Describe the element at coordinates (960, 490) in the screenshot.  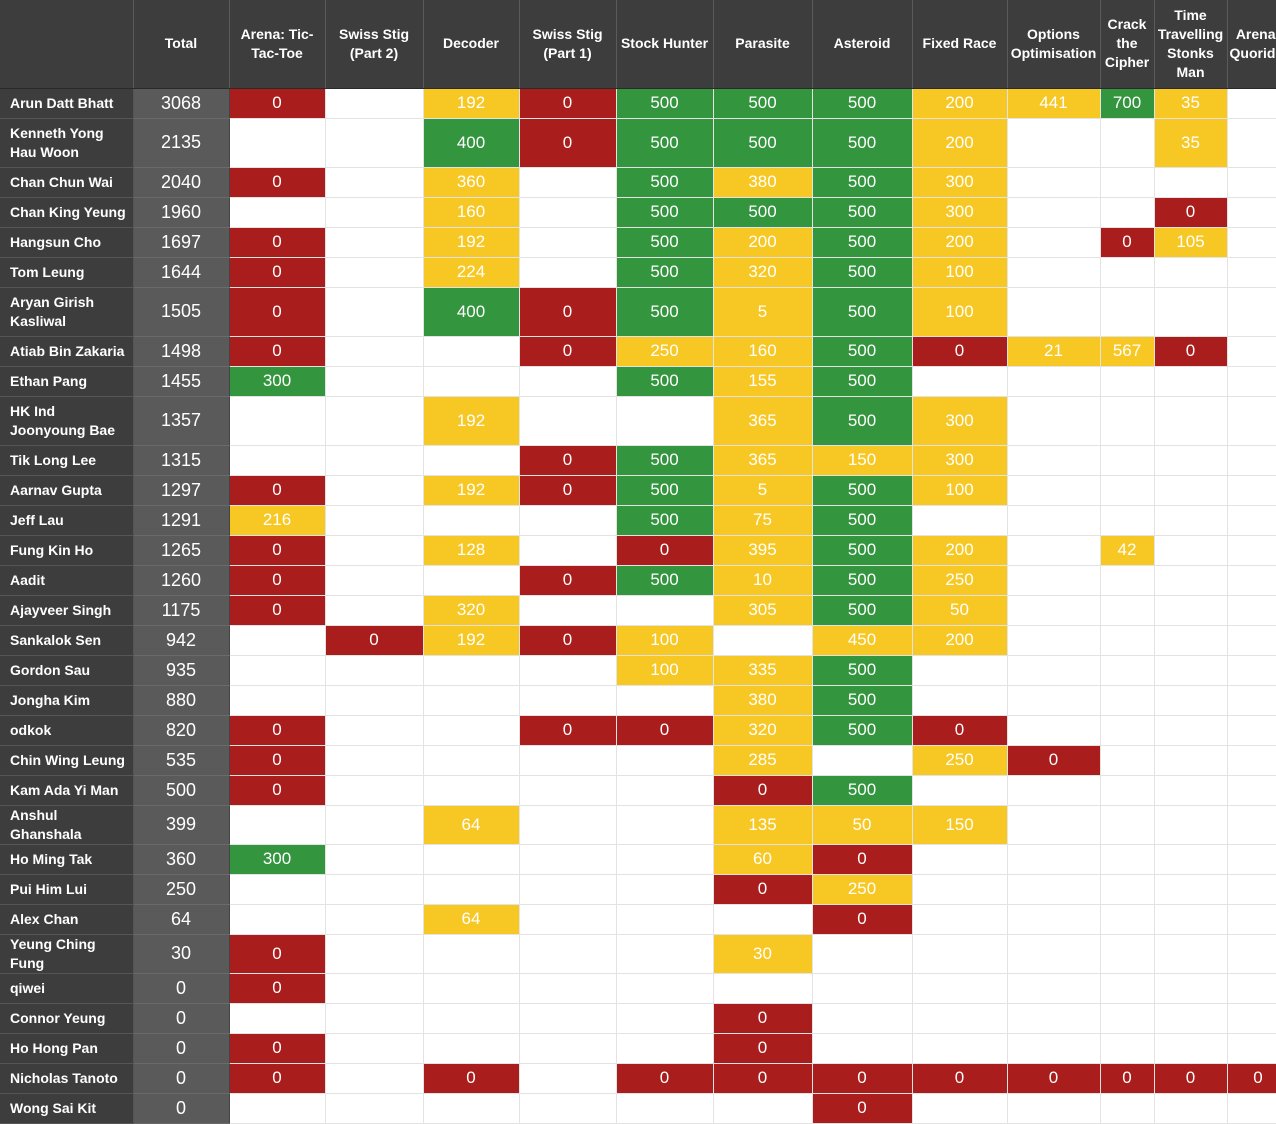
I see `score-cell: 100` at that location.